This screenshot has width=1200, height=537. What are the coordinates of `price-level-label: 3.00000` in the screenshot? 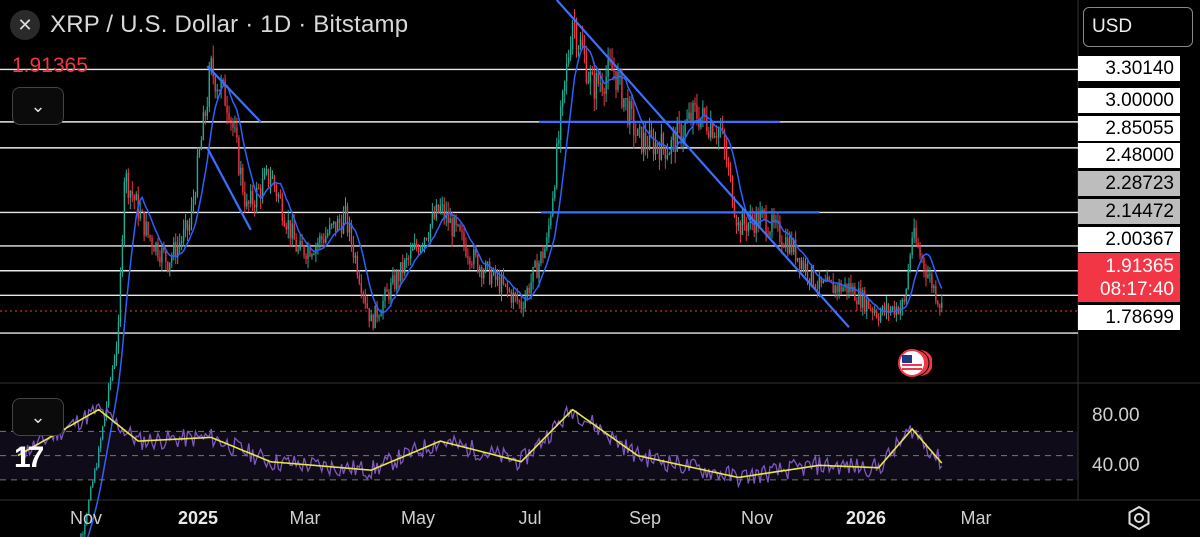 It's located at (1129, 100).